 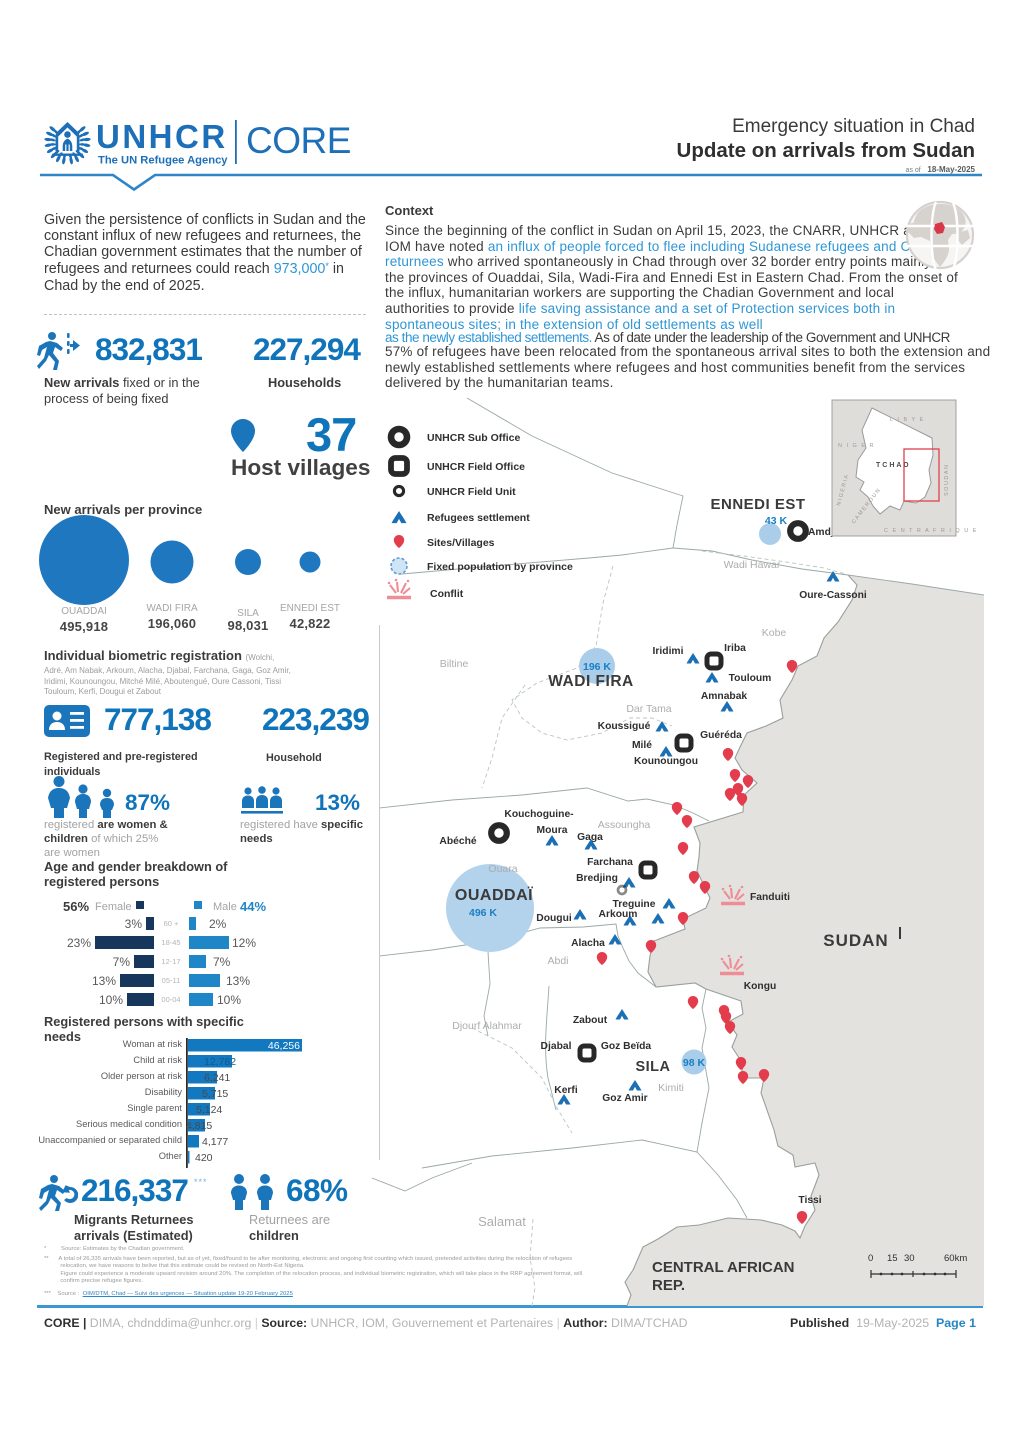 What do you see at coordinates (129, 1124) in the screenshot?
I see `svg-text: Serious medical condition` at bounding box center [129, 1124].